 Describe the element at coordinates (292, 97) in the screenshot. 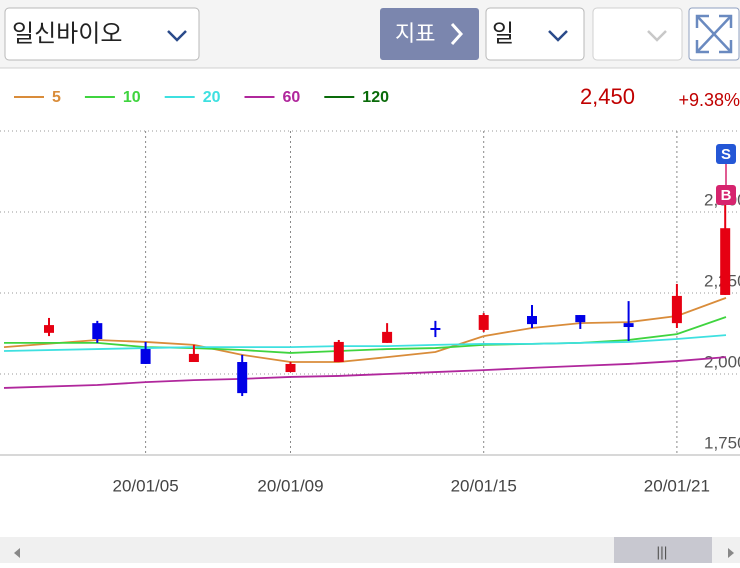

I see `legend-label: 60` at that location.